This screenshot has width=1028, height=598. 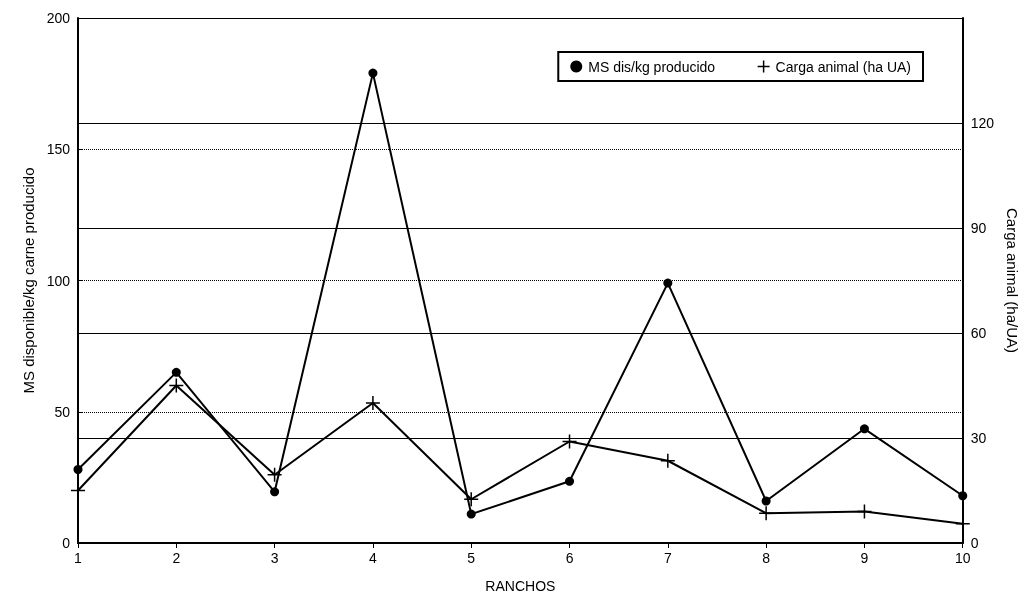 What do you see at coordinates (652, 66) in the screenshot?
I see `legend-label: MS dis/kg producido` at bounding box center [652, 66].